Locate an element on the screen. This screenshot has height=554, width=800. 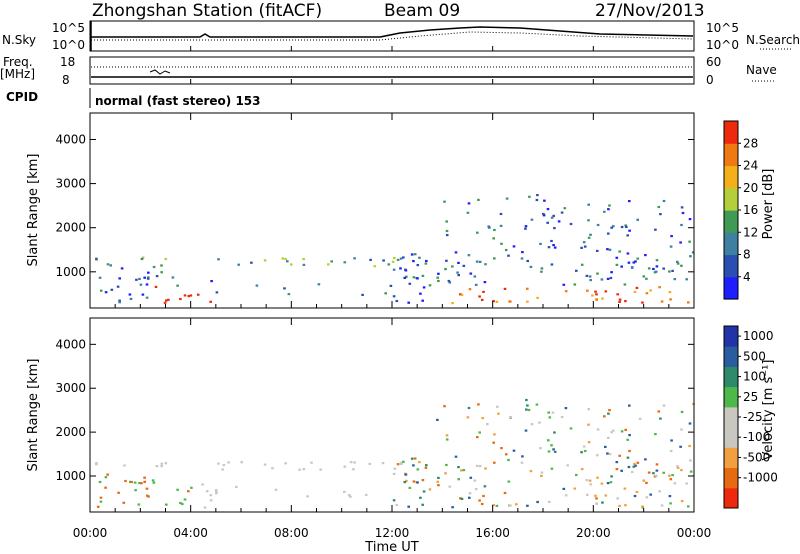
x-tick-label: 04:00 is located at coordinates (190, 533).